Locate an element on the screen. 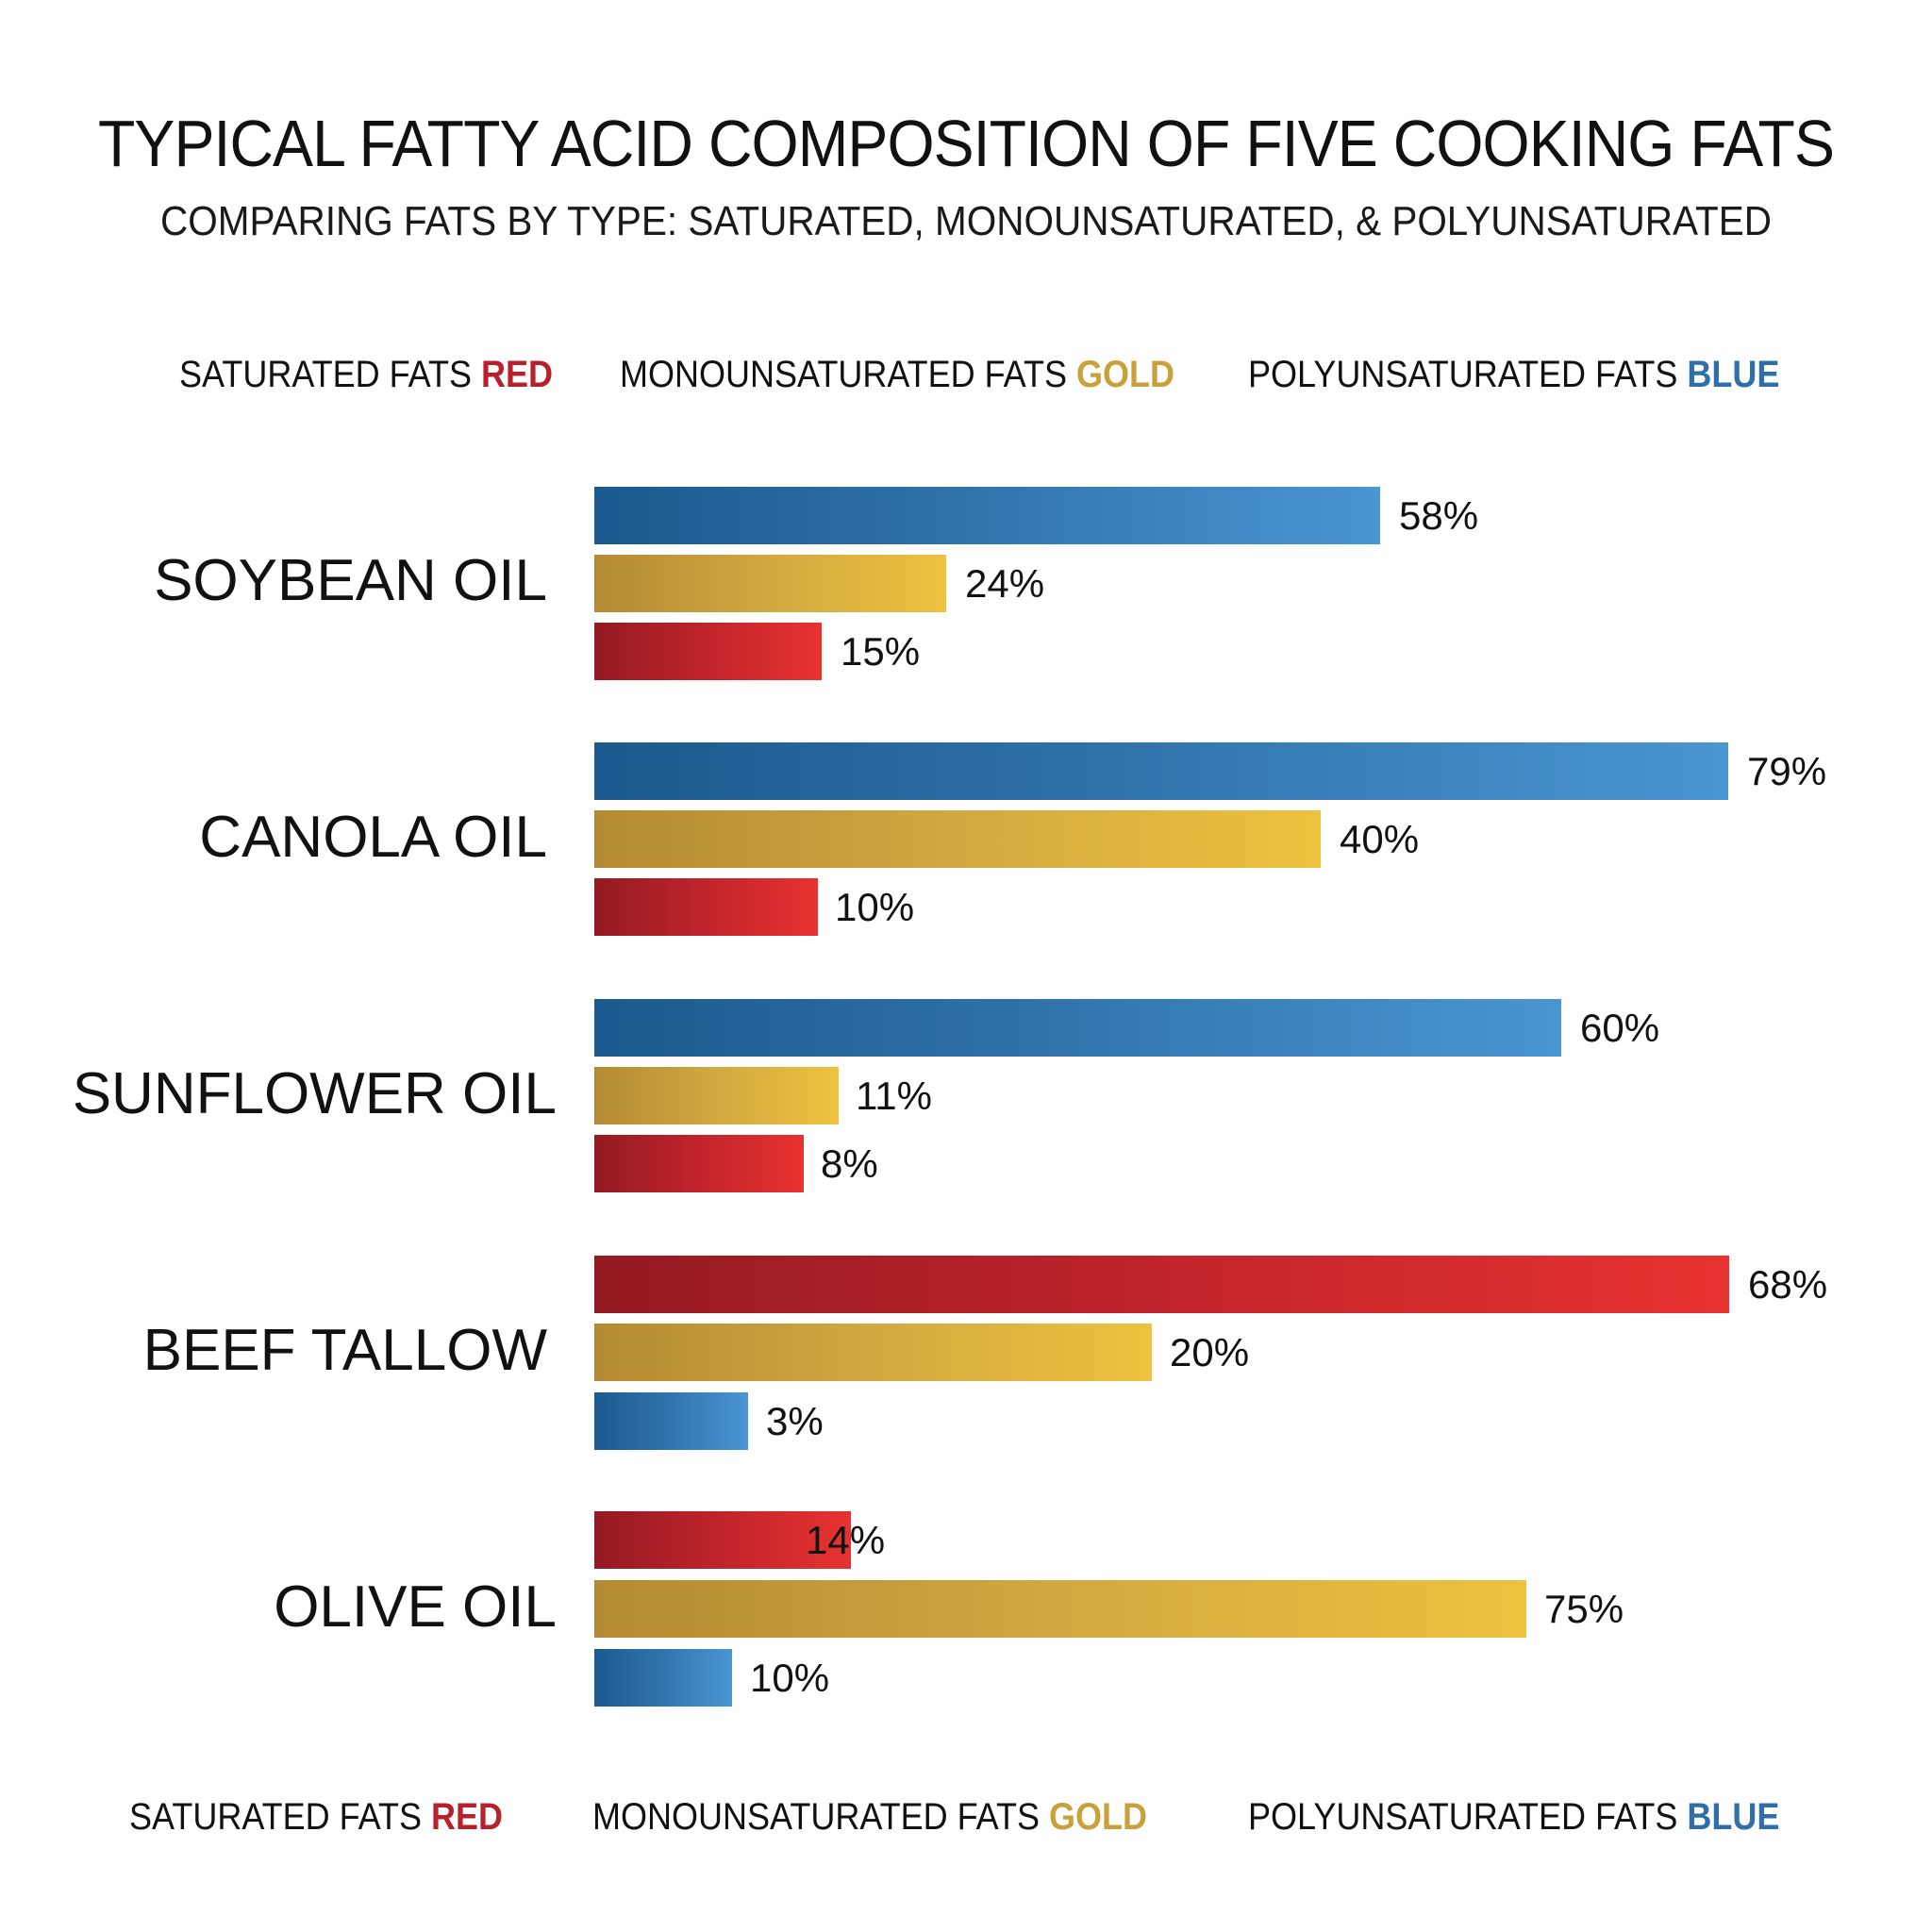  value-label: 11% is located at coordinates (894, 1096).